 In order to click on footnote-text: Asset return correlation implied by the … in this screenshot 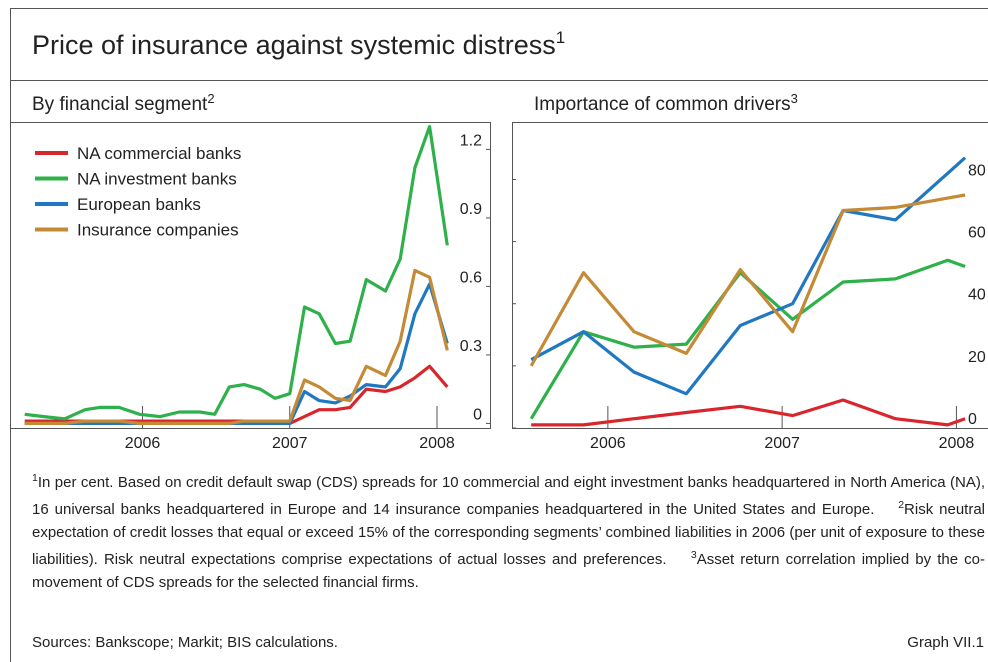, I will do `click(509, 571)`.